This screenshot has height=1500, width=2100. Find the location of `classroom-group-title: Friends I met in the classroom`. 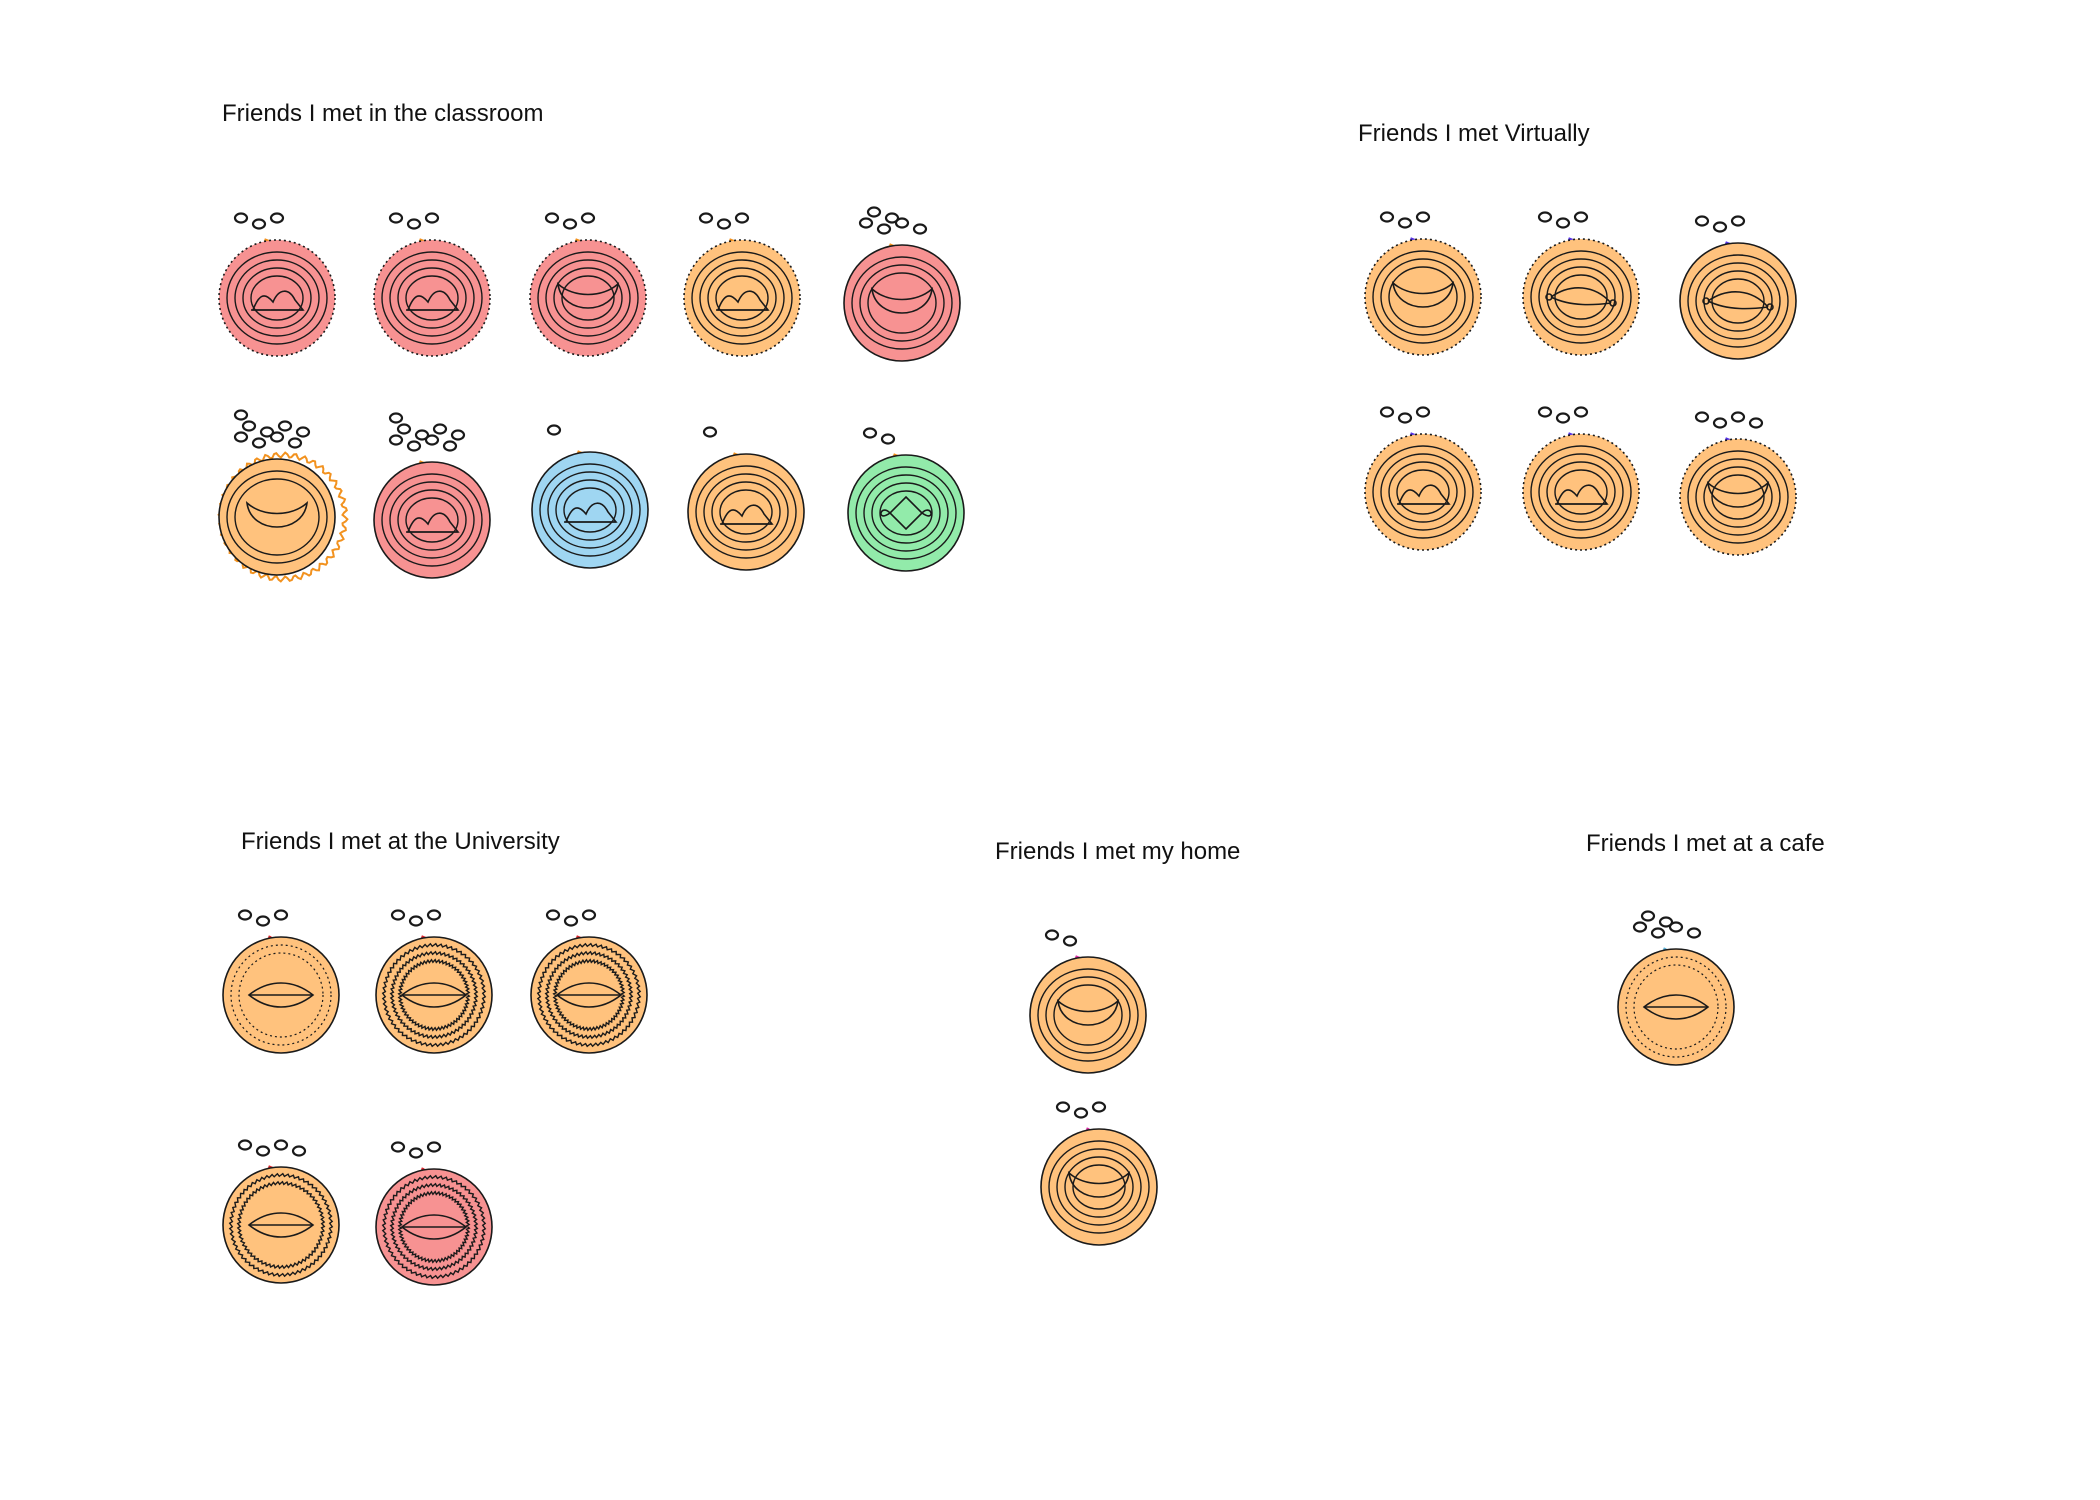

classroom-group-title: Friends I met in the classroom is located at coordinates (383, 113).